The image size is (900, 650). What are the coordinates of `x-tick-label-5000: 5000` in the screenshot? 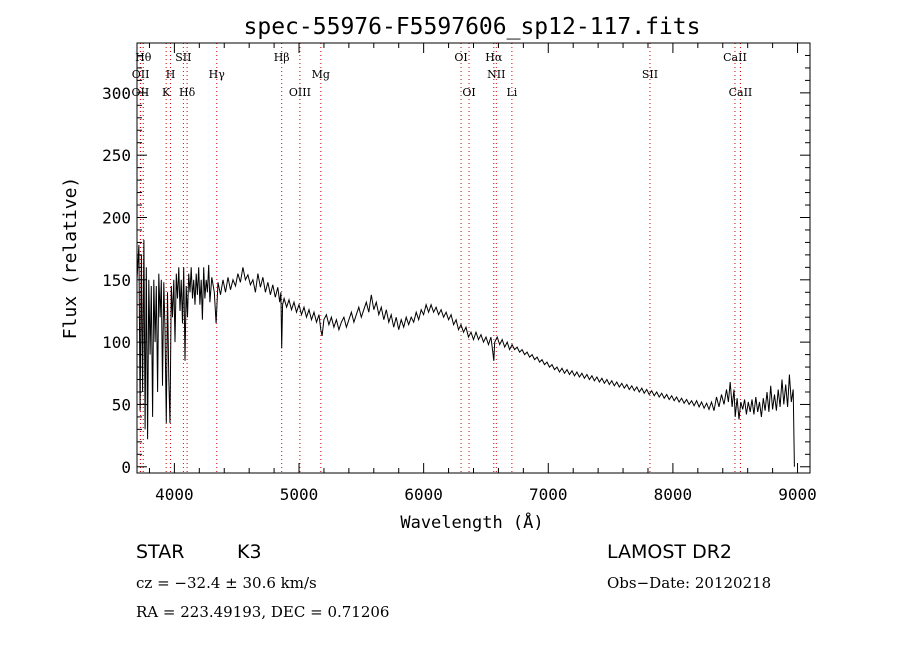 It's located at (299, 494).